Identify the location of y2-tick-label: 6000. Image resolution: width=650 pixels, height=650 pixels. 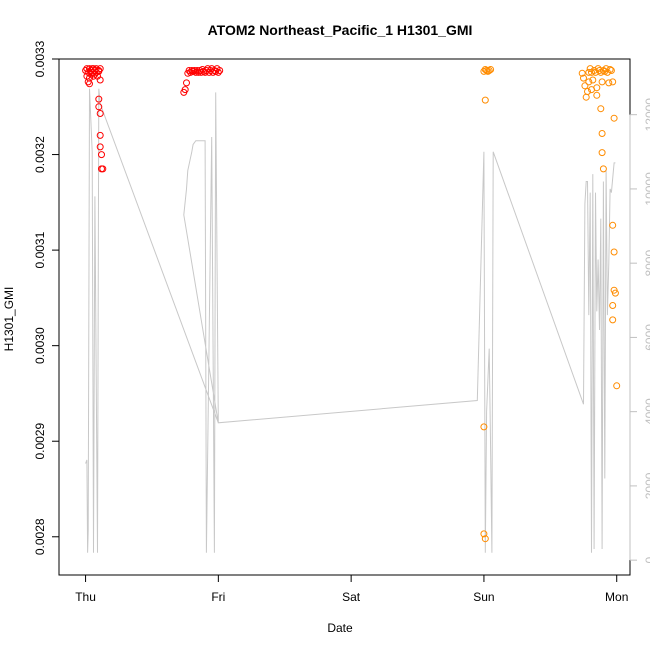
(646, 337).